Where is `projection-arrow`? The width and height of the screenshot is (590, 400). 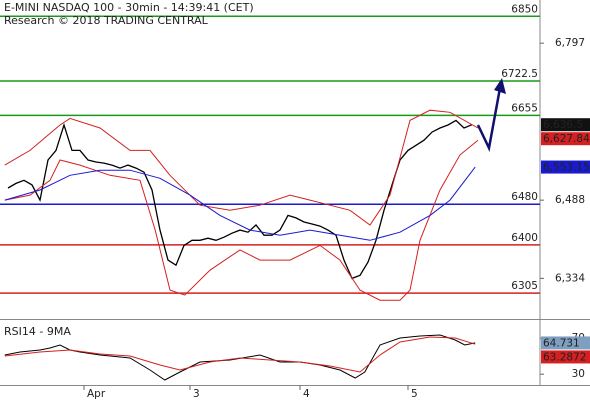
projection-arrow is located at coordinates (489, 120).